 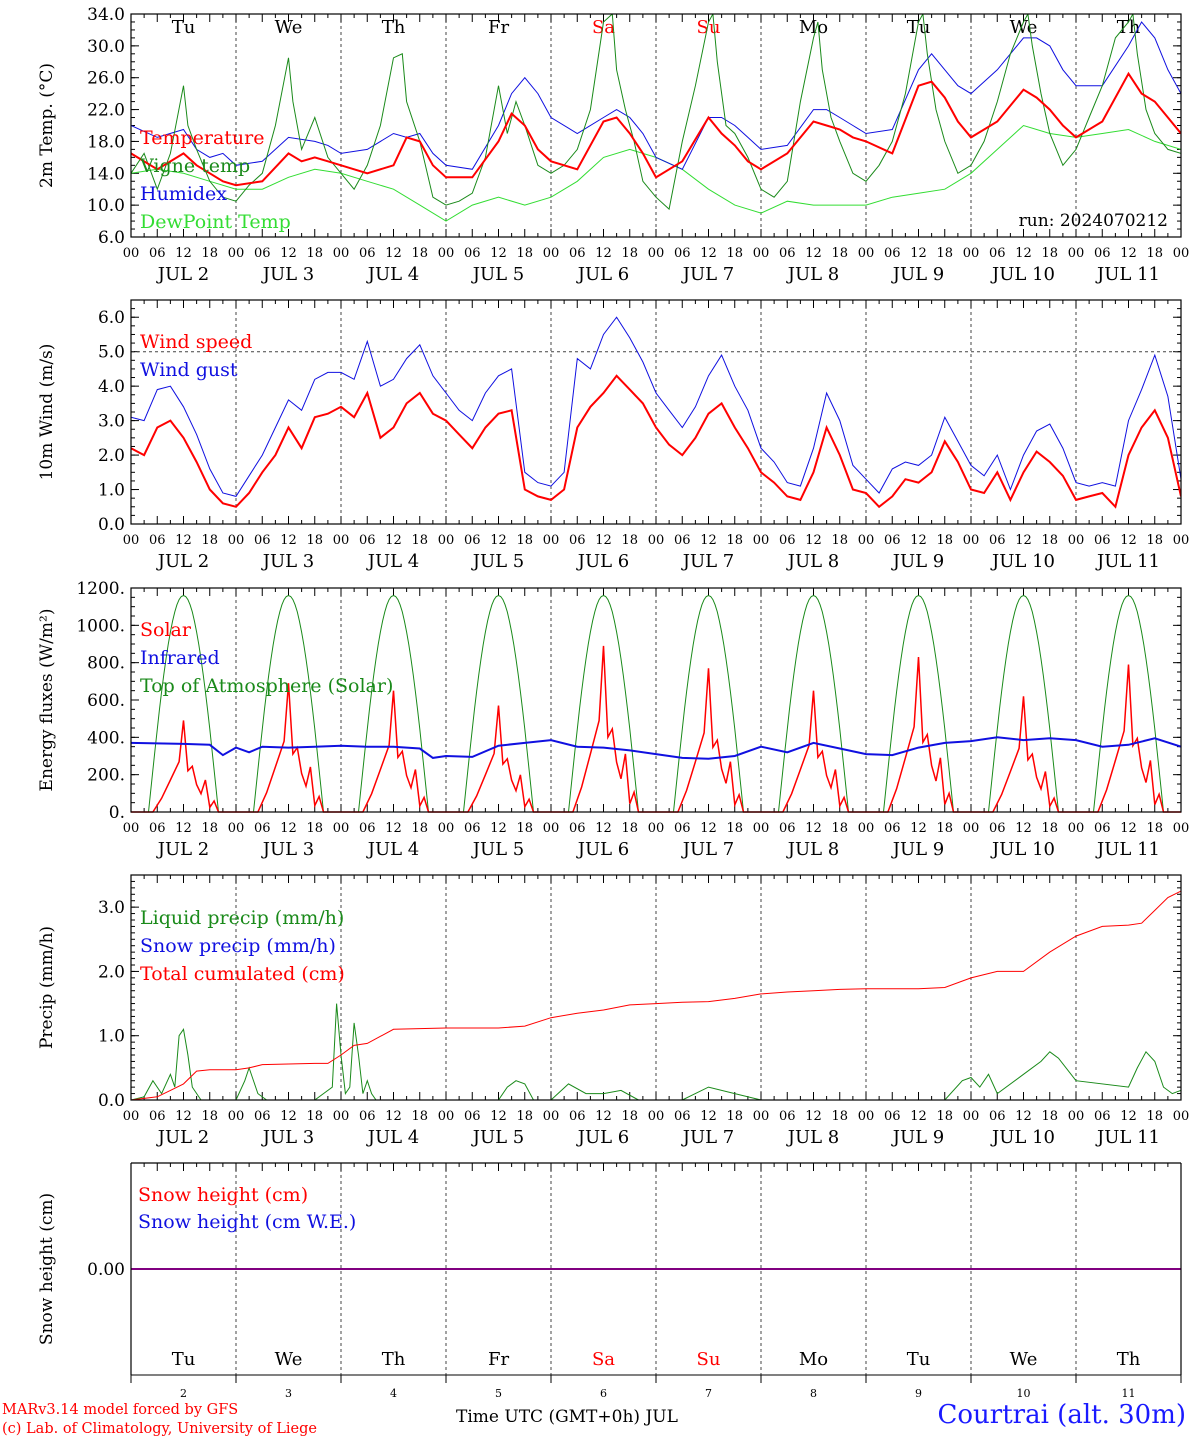 I want to click on day-name-label: We, so click(x=1024, y=1359).